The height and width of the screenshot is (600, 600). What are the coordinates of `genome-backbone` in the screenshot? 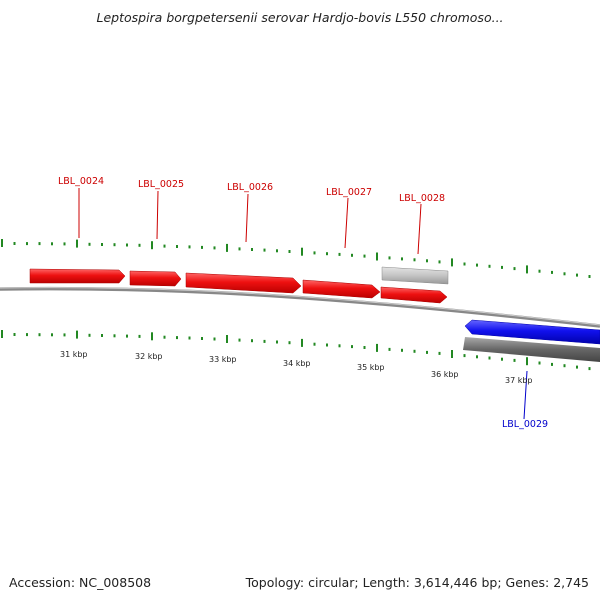 It's located at (300, 307).